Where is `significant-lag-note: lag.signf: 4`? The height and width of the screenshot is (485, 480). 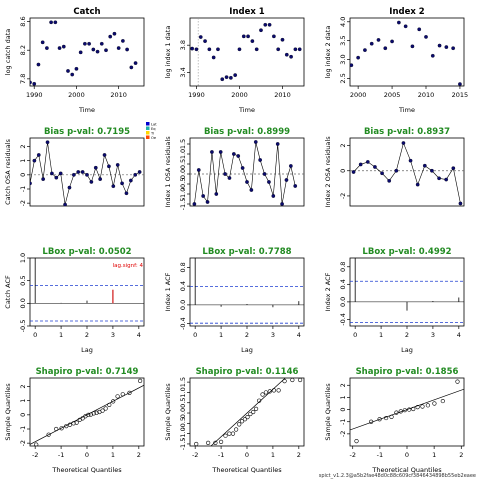 significant-lag-note: lag.signf: 4 is located at coordinates (128, 266).